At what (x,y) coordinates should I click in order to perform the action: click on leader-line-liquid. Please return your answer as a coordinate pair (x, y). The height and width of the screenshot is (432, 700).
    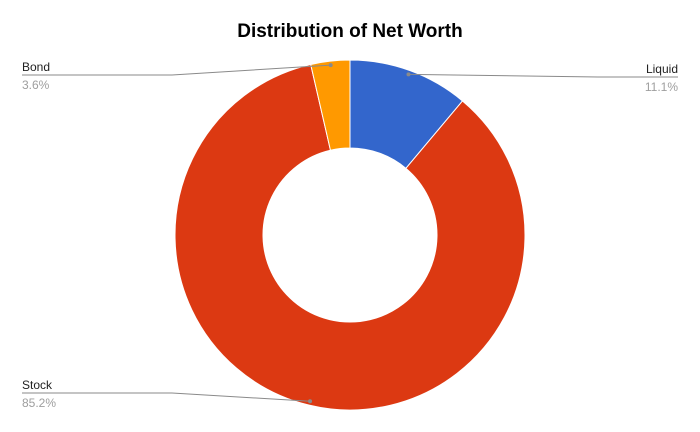
    Looking at the image, I should click on (543, 75).